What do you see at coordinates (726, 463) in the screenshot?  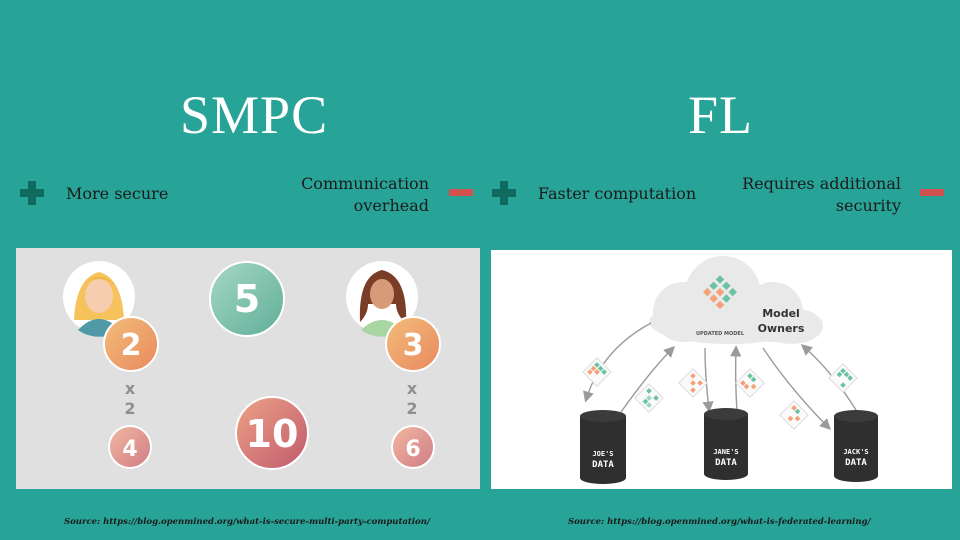 I see `db-jane-line-2: DATA` at bounding box center [726, 463].